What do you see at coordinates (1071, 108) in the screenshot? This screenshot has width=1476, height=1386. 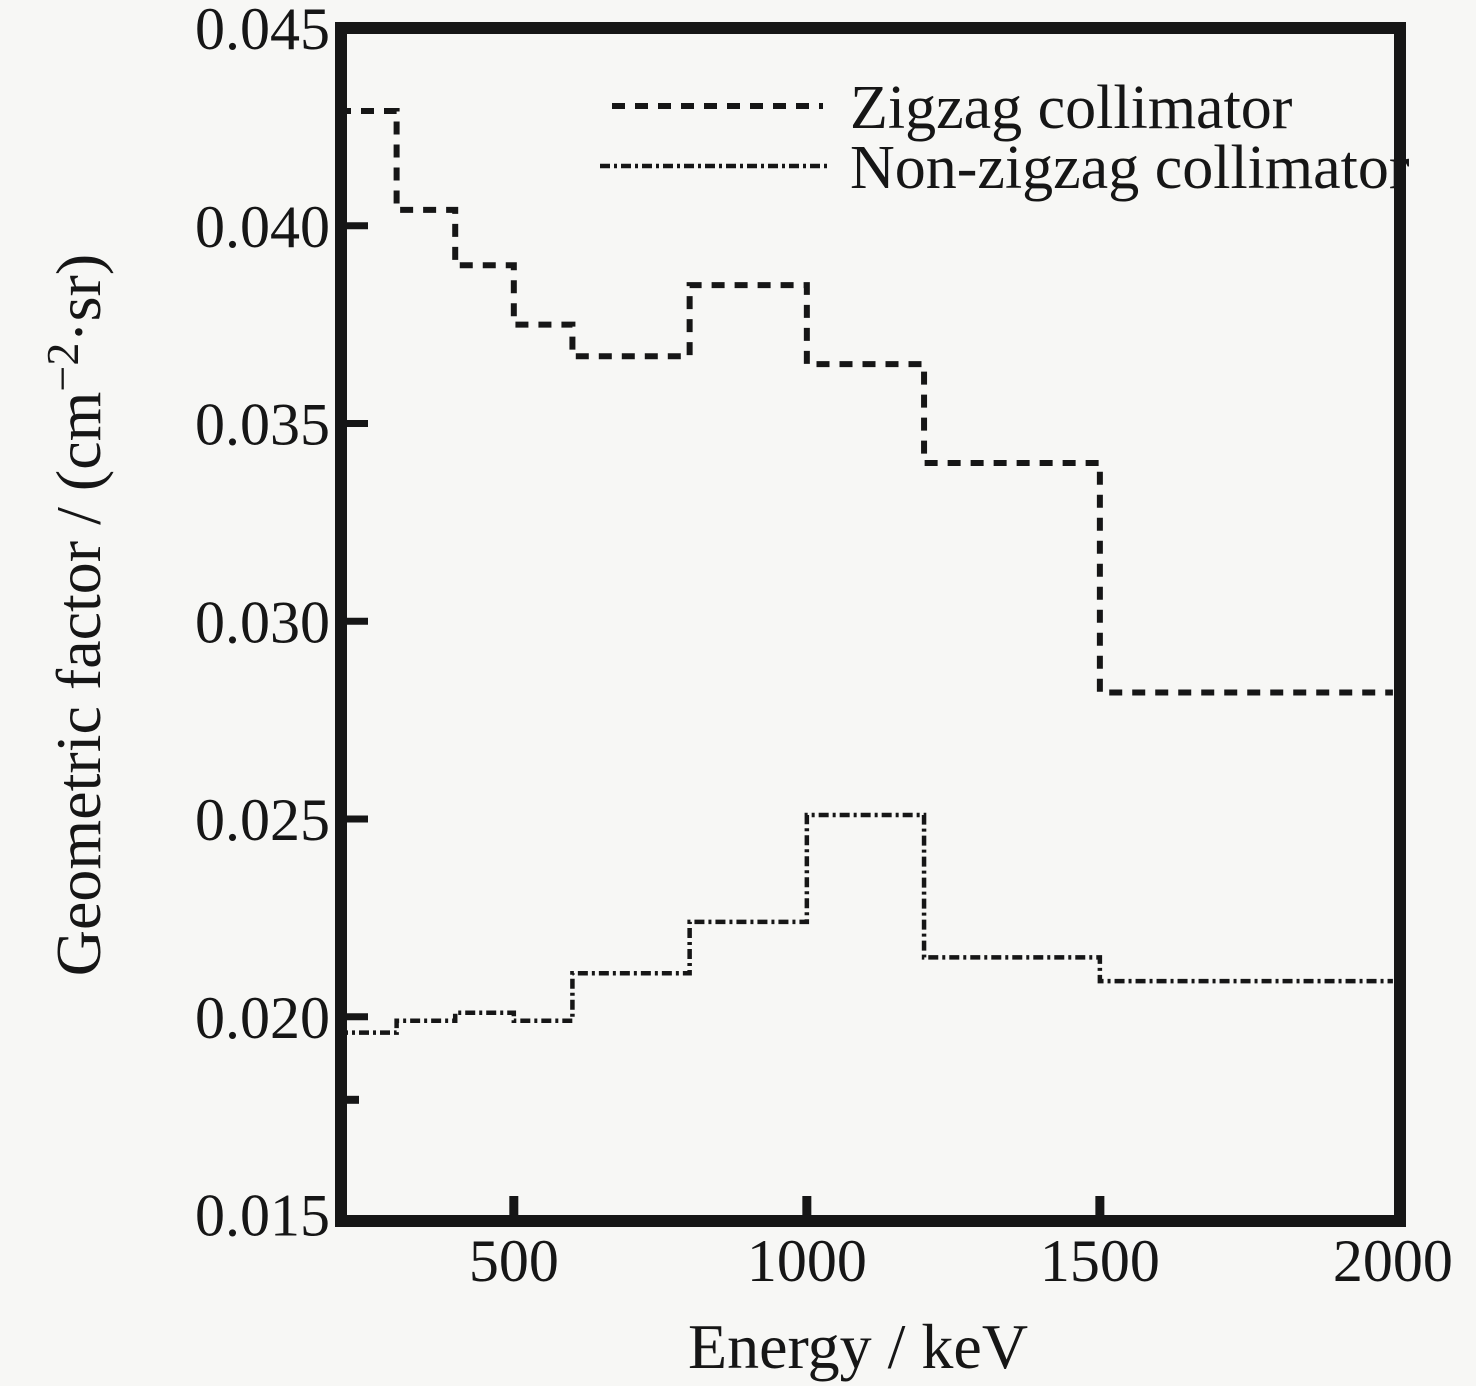 I see `legend-label-zigzag: Zigzag collimator` at bounding box center [1071, 108].